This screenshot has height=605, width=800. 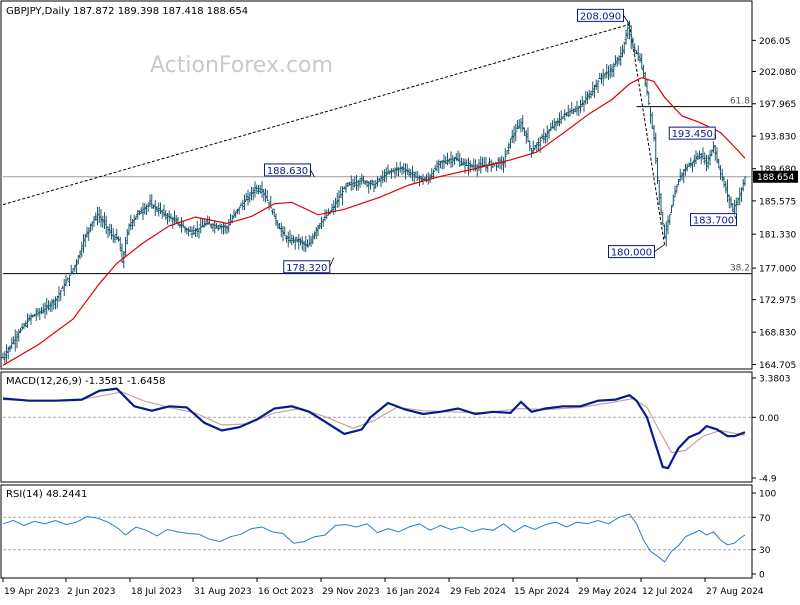 What do you see at coordinates (777, 334) in the screenshot?
I see `y-tick-label: 168.830` at bounding box center [777, 334].